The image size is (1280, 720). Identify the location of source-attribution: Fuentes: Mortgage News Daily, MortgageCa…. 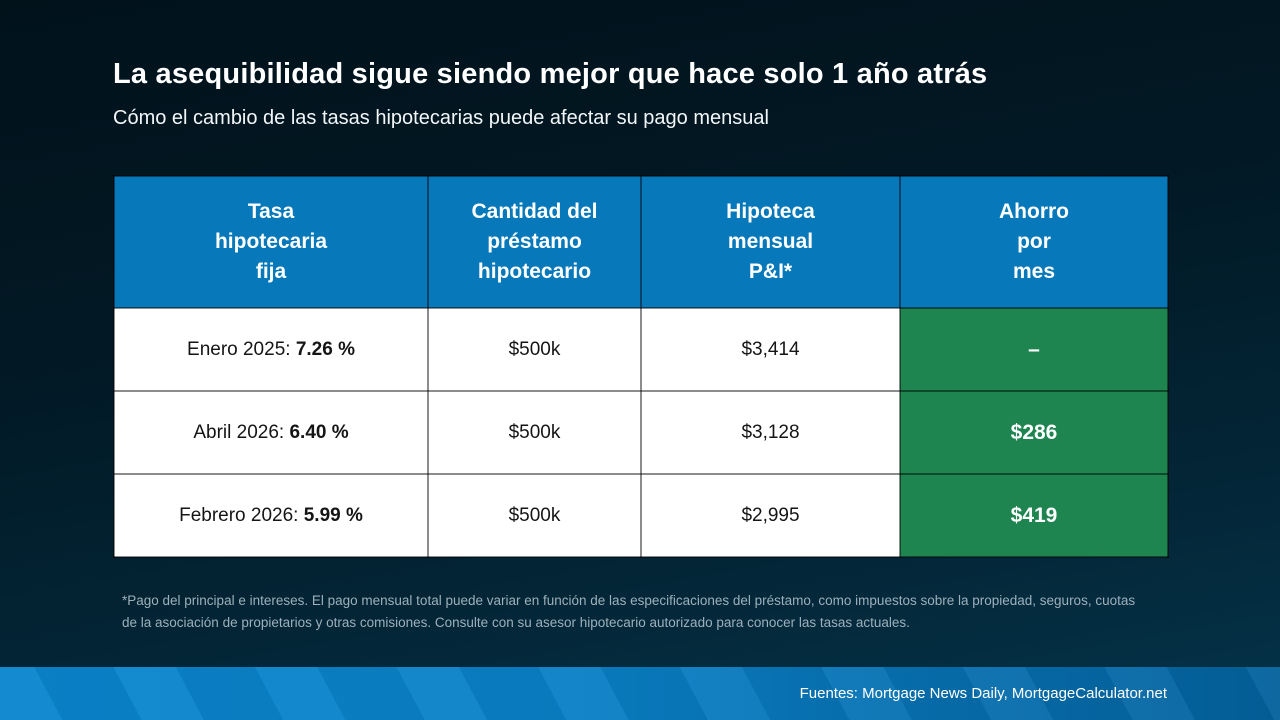
(983, 693).